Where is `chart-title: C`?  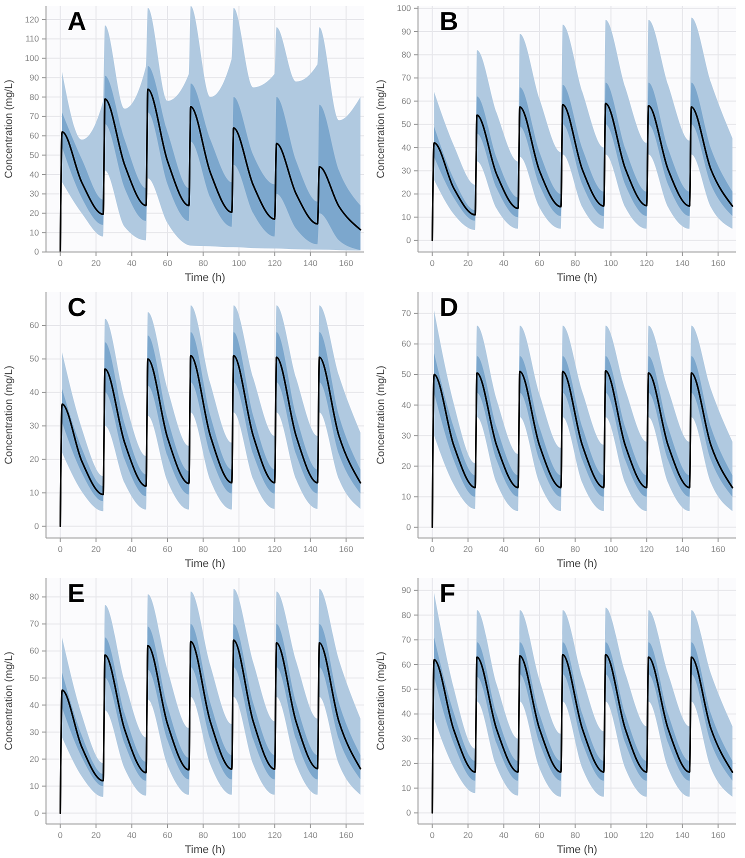 chart-title: C is located at coordinates (76, 307).